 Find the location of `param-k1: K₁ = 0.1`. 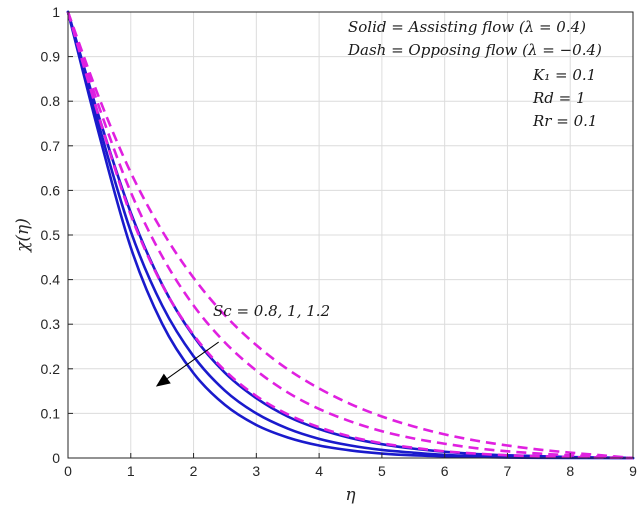

param-k1: K₁ = 0.1 is located at coordinates (564, 75).